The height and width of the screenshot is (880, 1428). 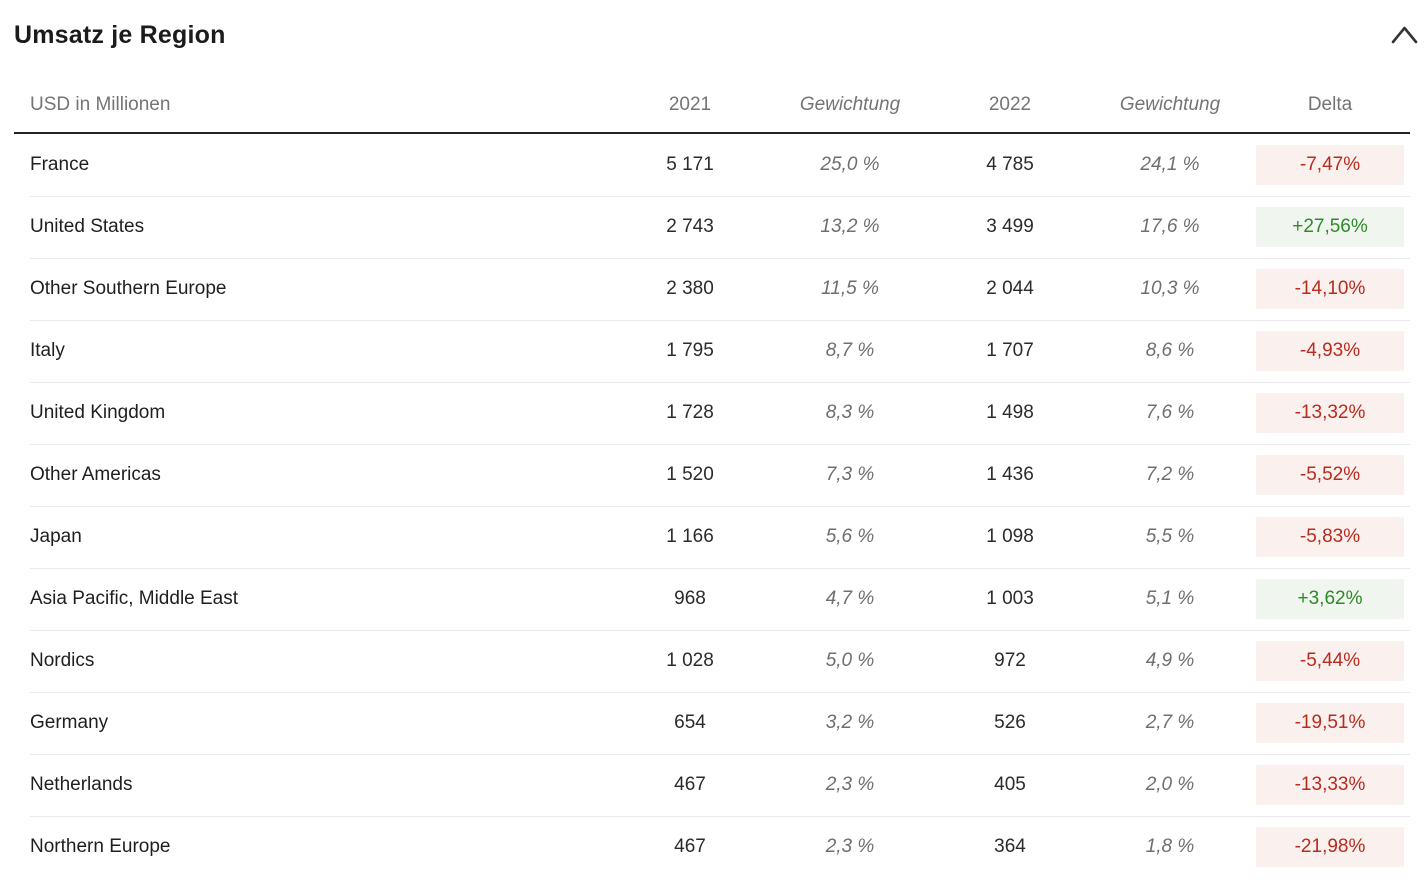 What do you see at coordinates (128, 288) in the screenshot?
I see `region-cell: Other Southern Europe` at bounding box center [128, 288].